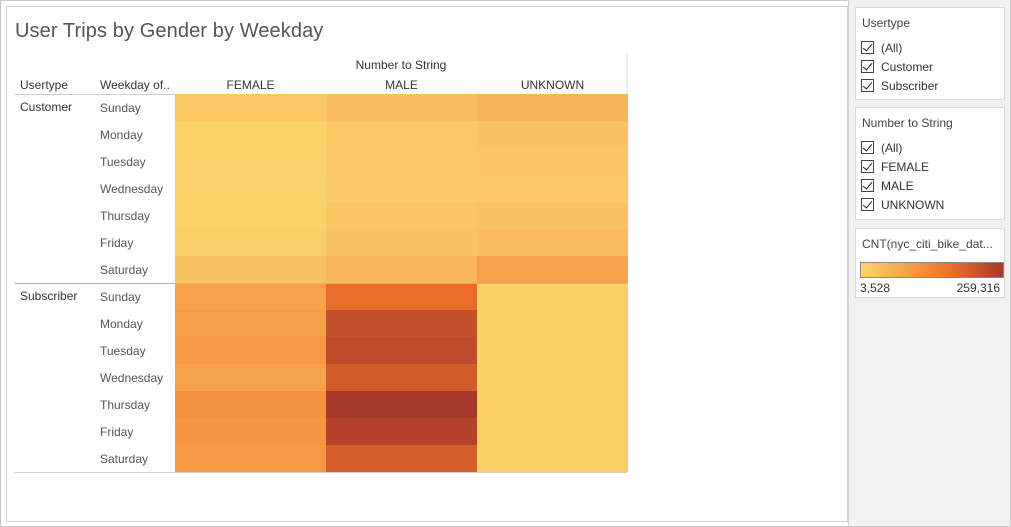 The height and width of the screenshot is (527, 1011). What do you see at coordinates (910, 85) in the screenshot?
I see `filter-option-label: Subscriber` at bounding box center [910, 85].